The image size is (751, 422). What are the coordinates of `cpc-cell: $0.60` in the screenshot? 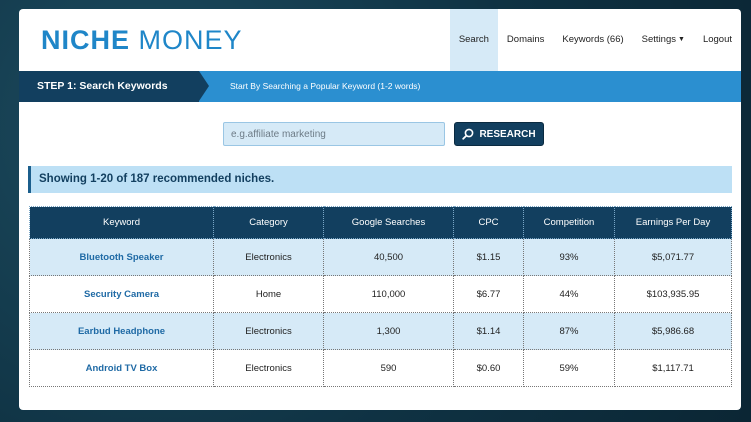 It's located at (488, 368).